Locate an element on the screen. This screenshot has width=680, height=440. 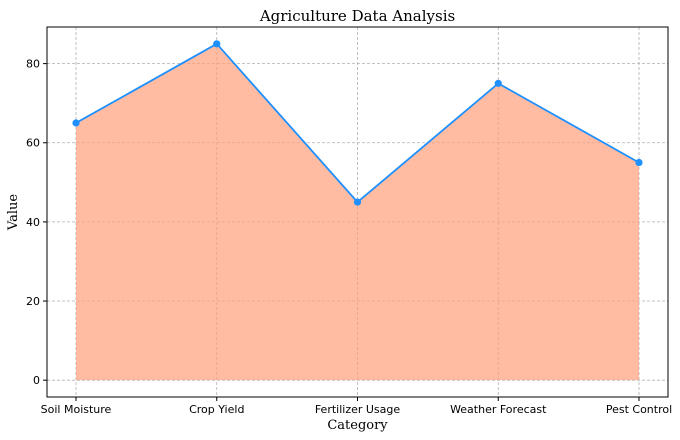
y-tick-label: 0 is located at coordinates (36, 380).